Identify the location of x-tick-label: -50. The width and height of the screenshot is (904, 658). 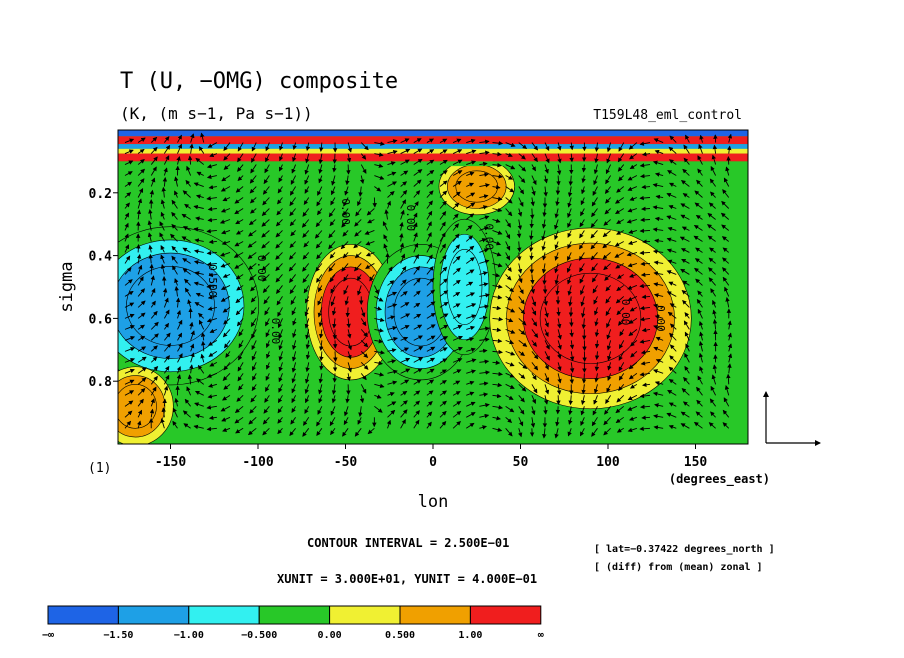
(346, 462).